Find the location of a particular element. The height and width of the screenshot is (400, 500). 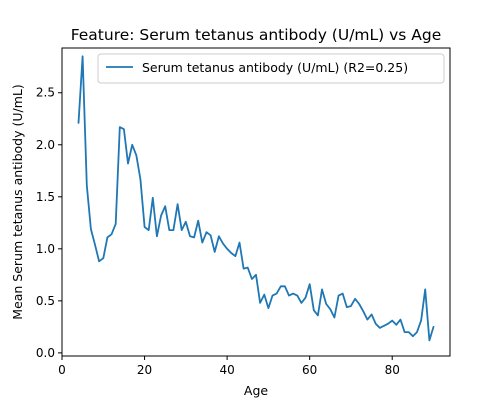

x-tick-label: 40 is located at coordinates (226, 370).